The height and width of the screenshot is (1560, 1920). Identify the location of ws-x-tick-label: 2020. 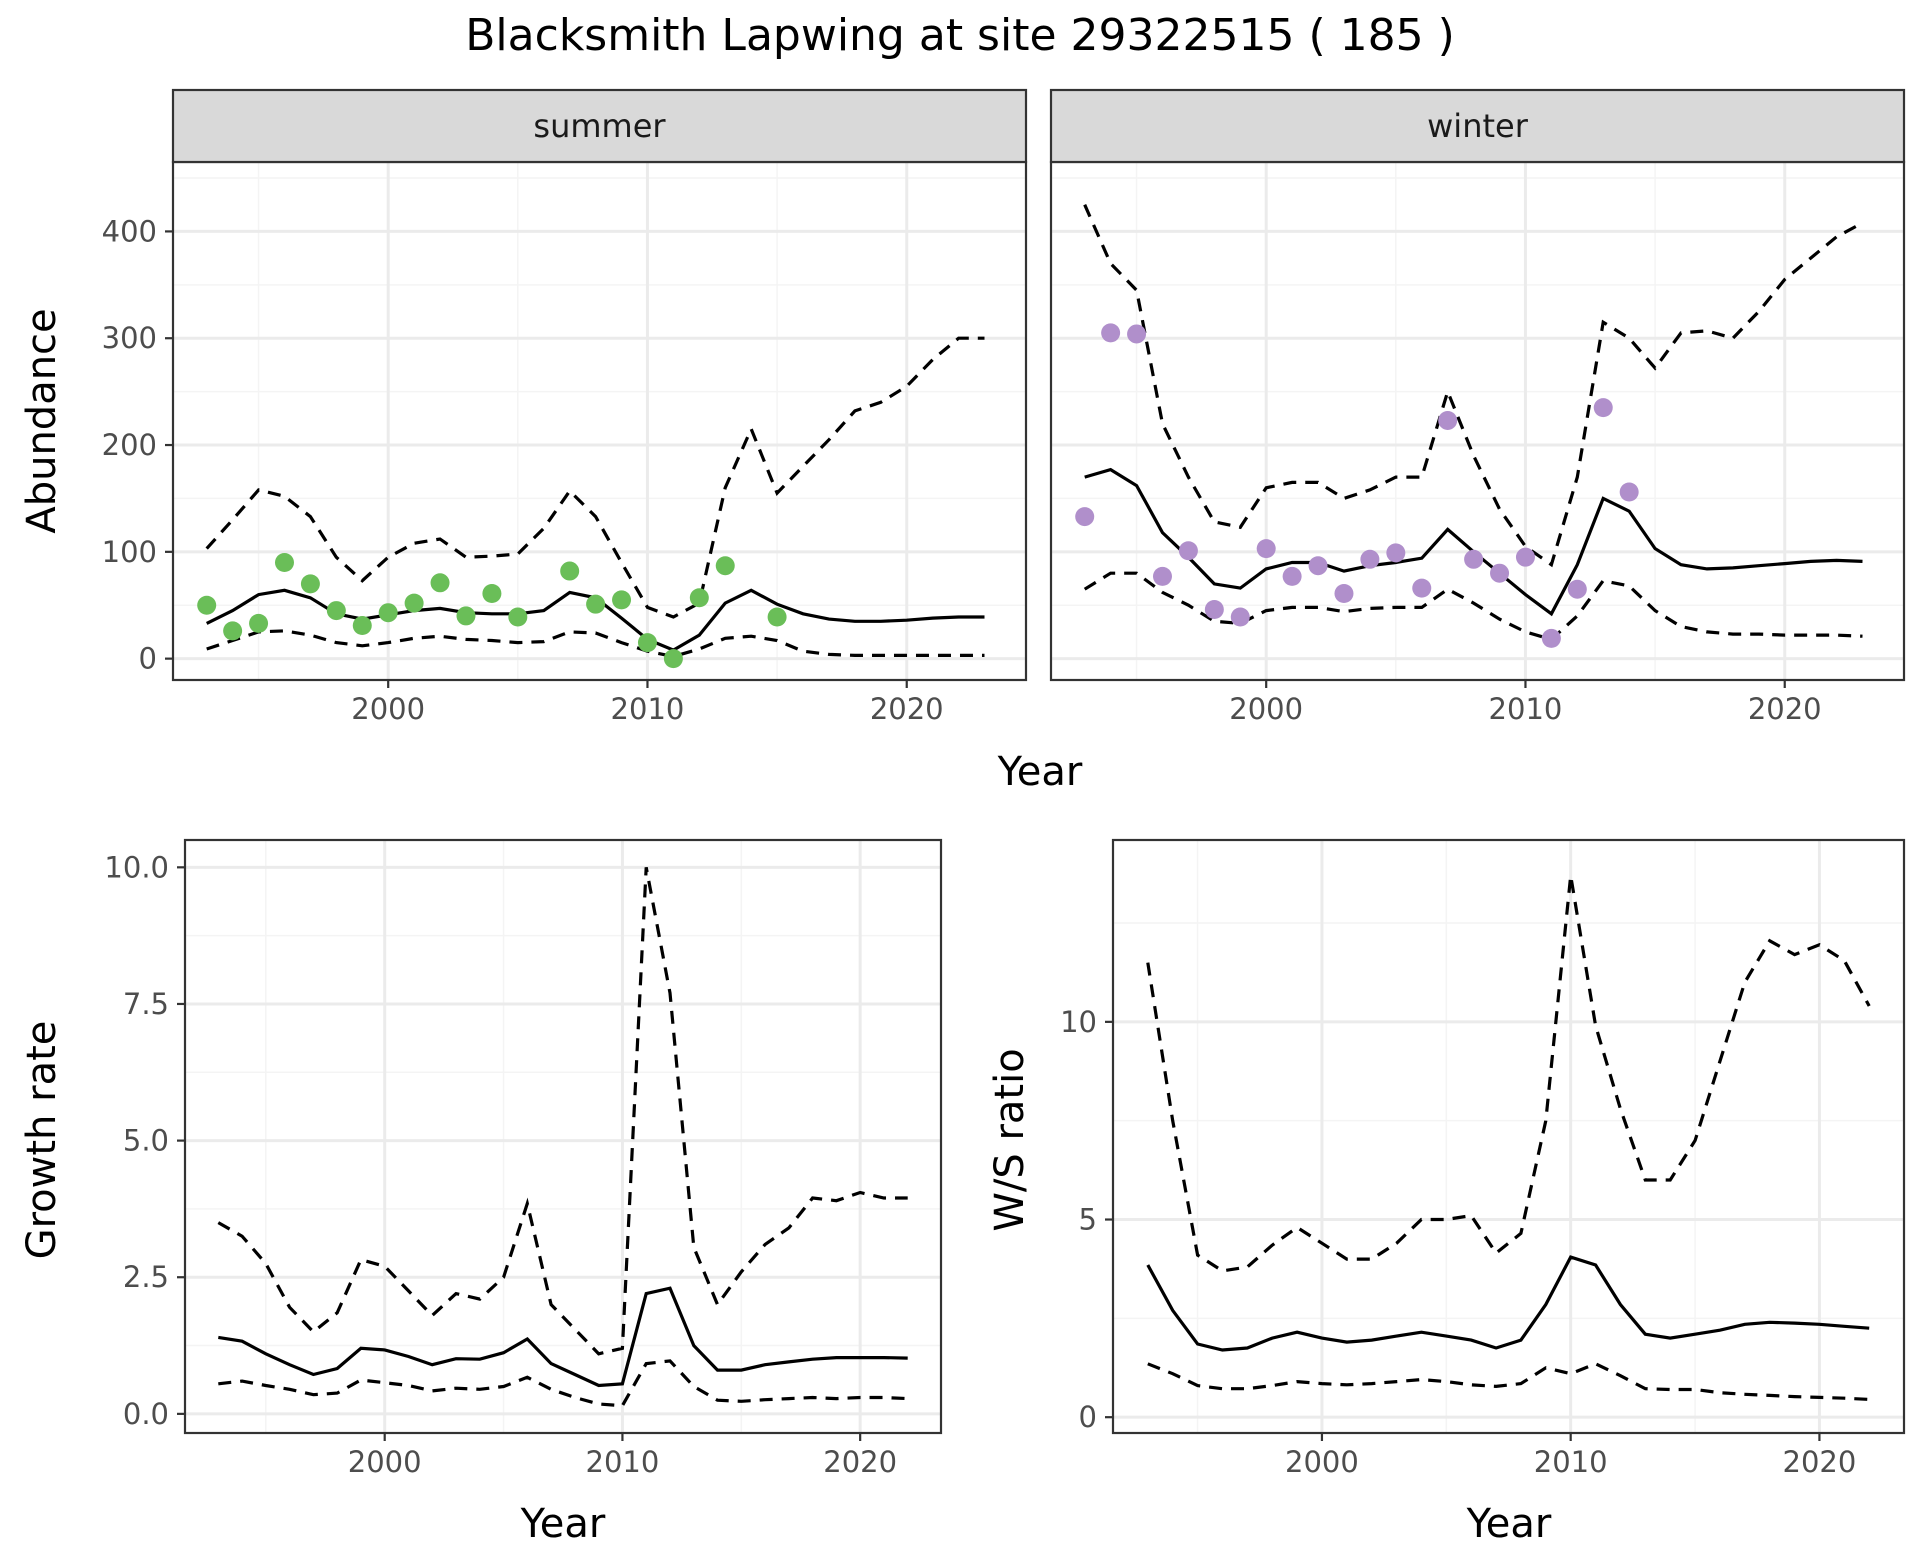
(1820, 1462).